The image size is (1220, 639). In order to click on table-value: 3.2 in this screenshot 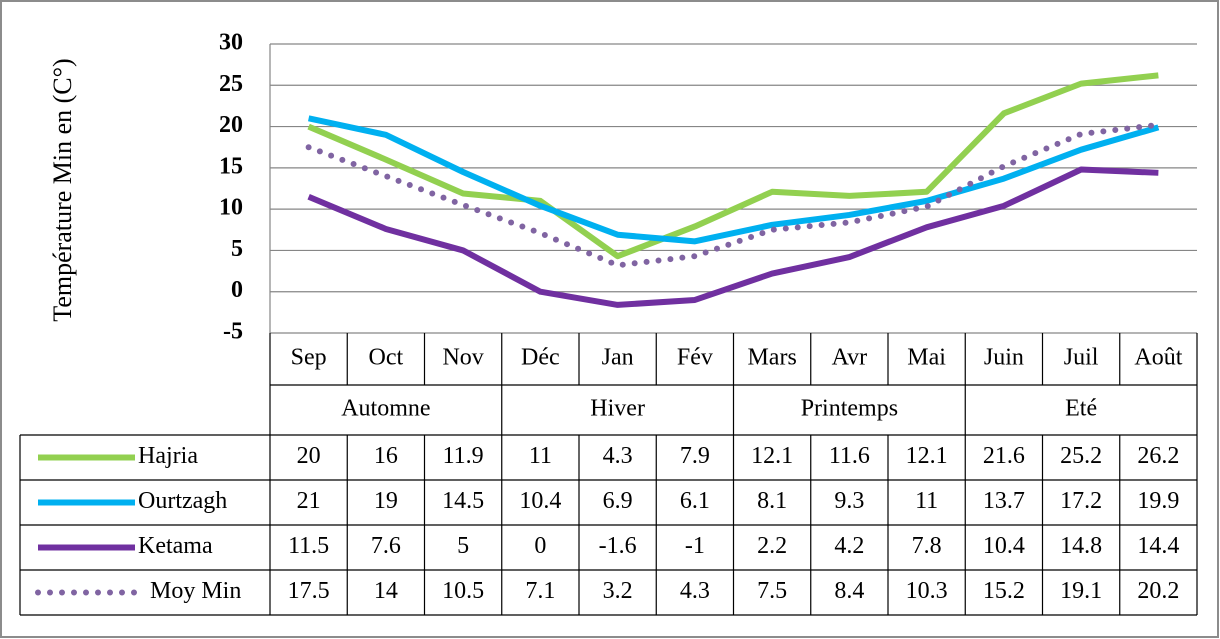, I will do `click(618, 591)`.